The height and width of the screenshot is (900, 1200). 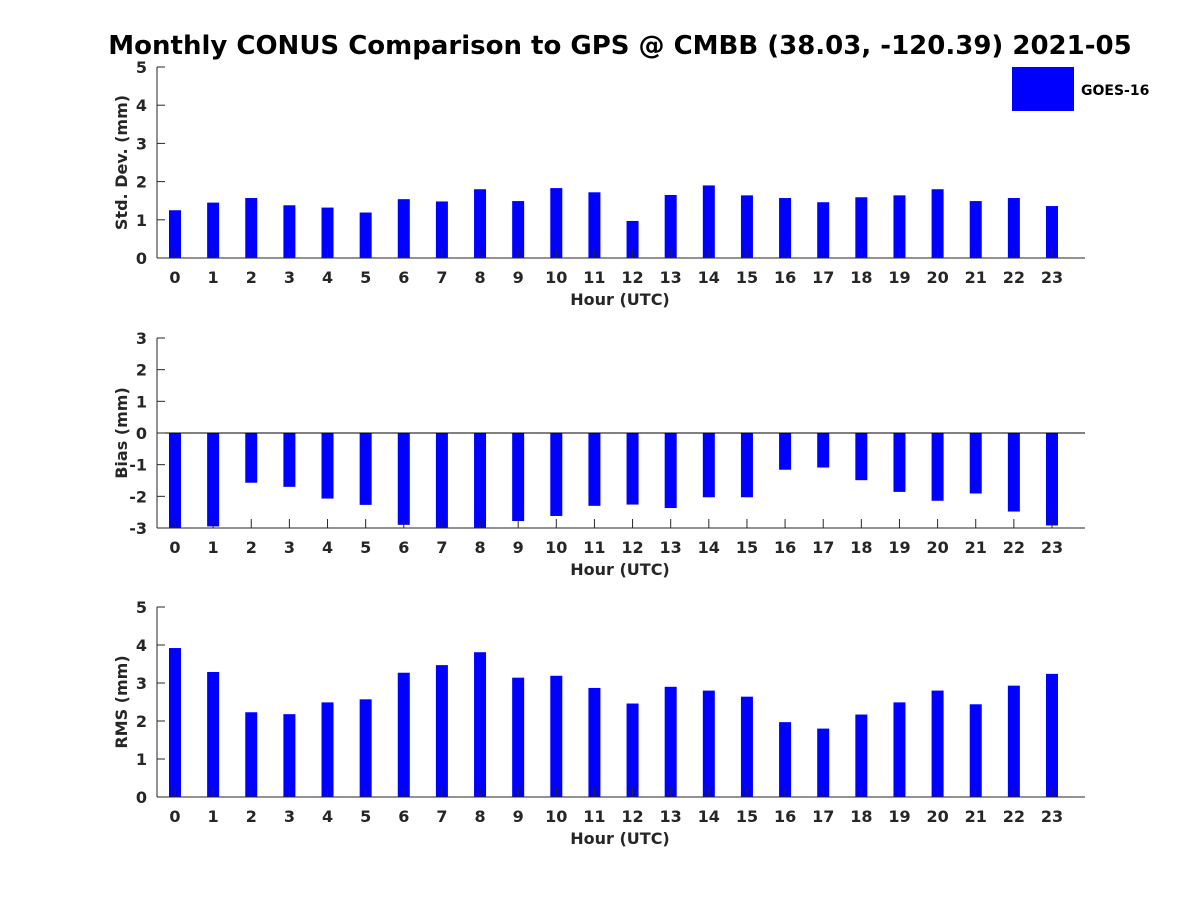 What do you see at coordinates (937, 277) in the screenshot?
I see `std-dev-x-tick-label: 20` at bounding box center [937, 277].